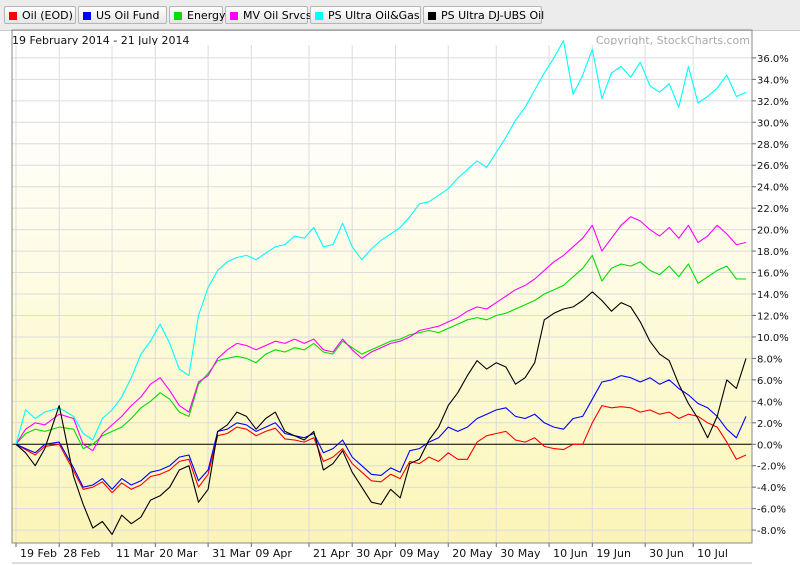  What do you see at coordinates (277, 15) in the screenshot?
I see `legend-label: MV Oil Srvcs` at bounding box center [277, 15].